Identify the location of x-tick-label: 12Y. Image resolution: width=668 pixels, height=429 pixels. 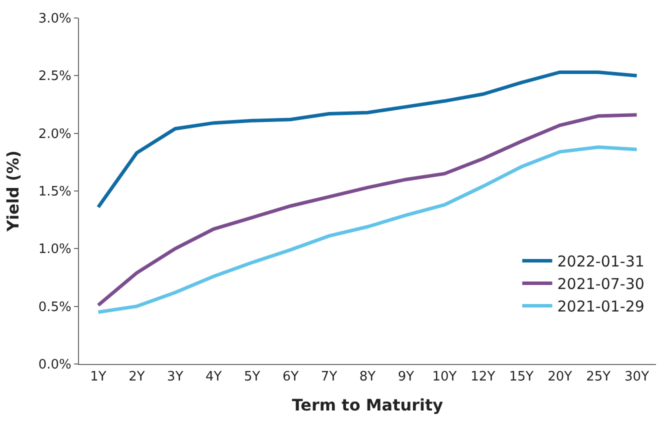
(483, 377).